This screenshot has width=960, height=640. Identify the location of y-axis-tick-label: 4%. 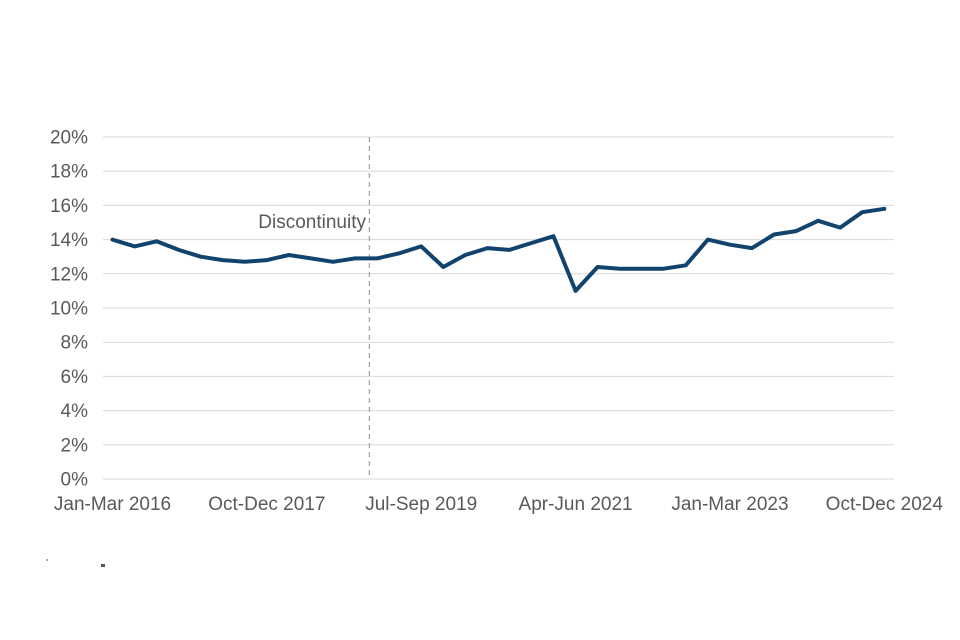
(75, 411).